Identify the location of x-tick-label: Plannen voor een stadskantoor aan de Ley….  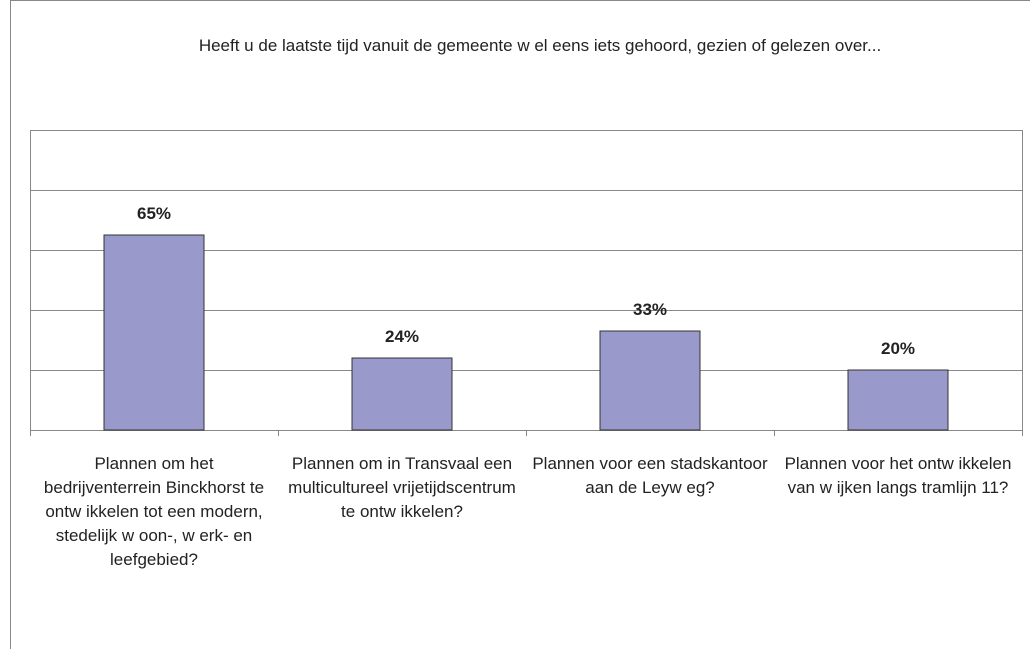
(650, 475).